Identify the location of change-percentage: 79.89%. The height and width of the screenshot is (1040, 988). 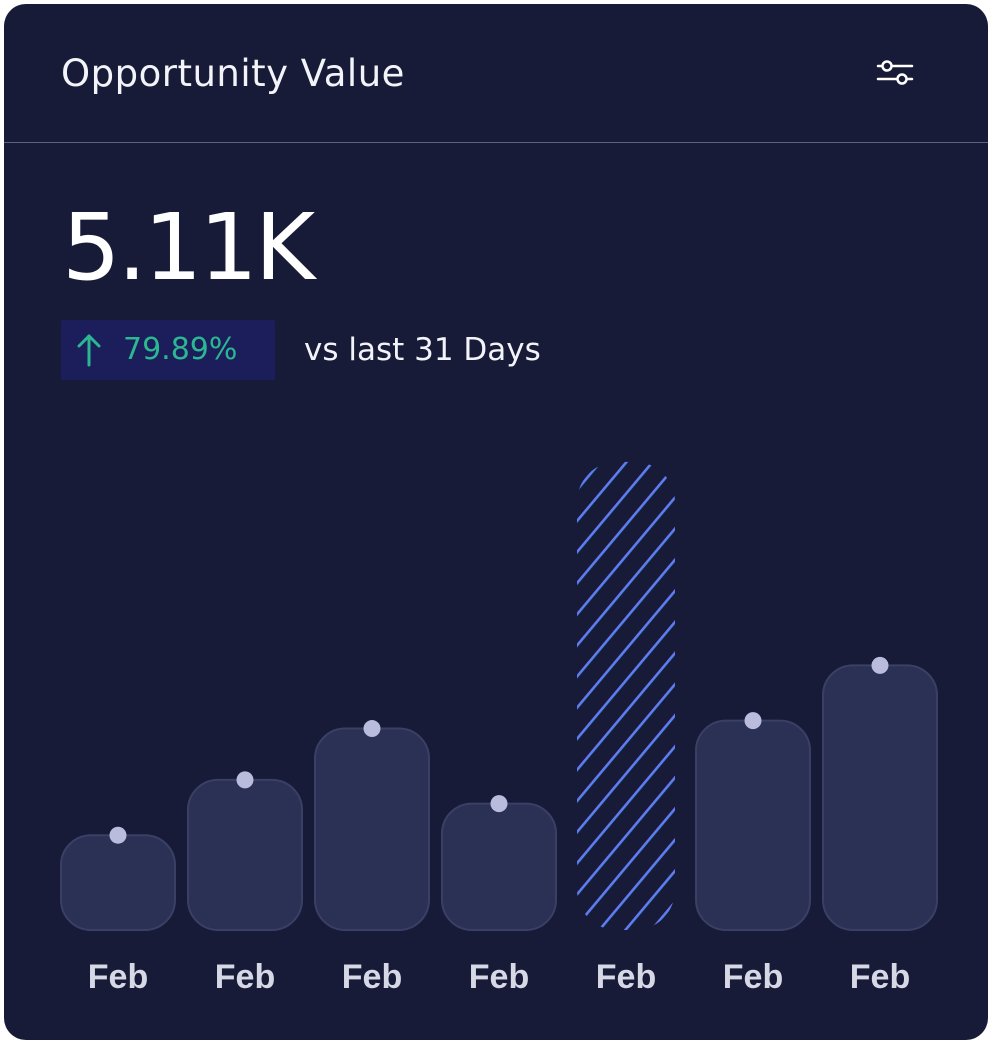
(180, 349).